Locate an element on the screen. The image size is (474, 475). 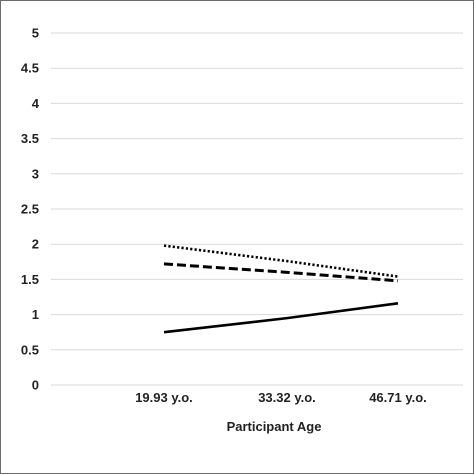
y-tick-label: 2.5 is located at coordinates (30, 209).